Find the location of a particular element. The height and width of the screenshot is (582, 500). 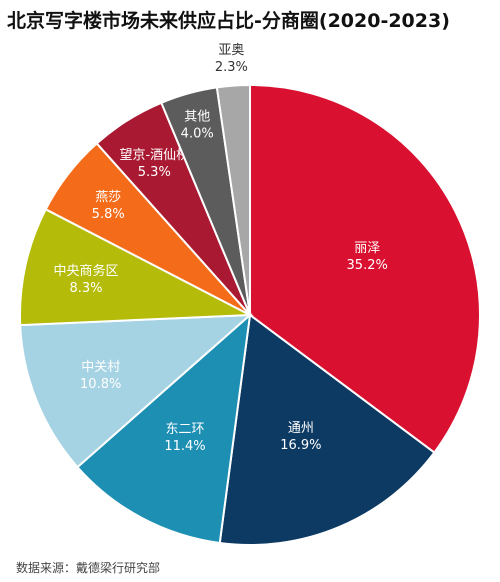

slice-value-label-3: 10.8% is located at coordinates (100, 384).